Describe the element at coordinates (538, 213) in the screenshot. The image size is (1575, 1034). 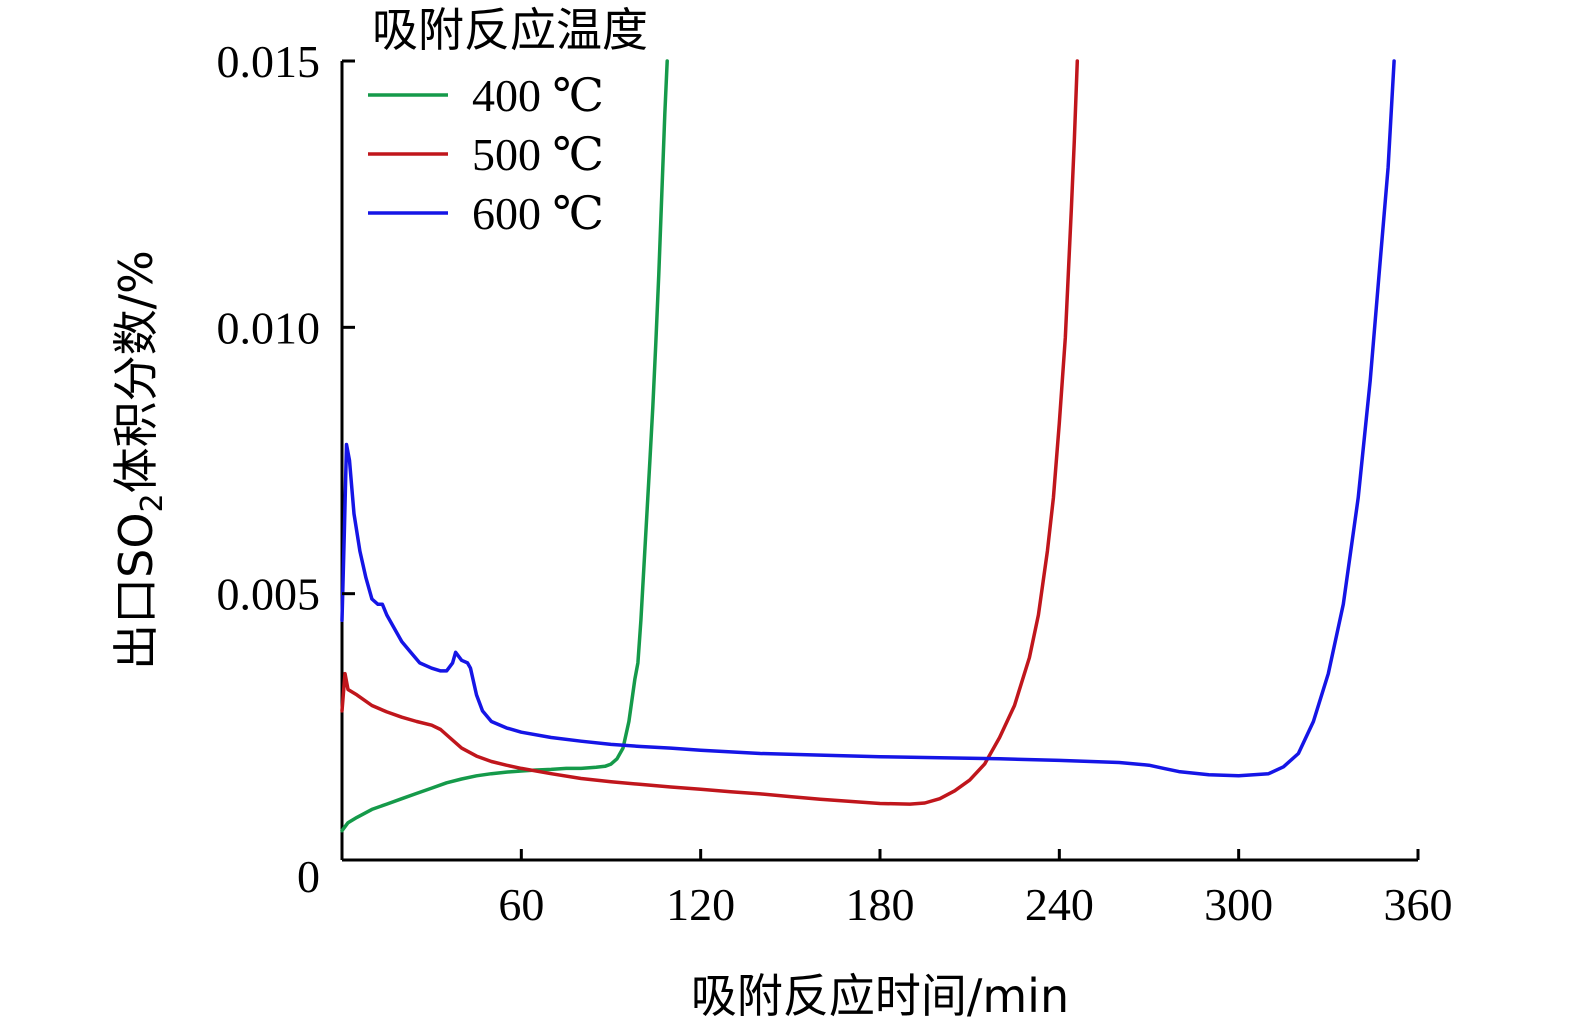
I see `legend-label-3: 600 ℃` at that location.